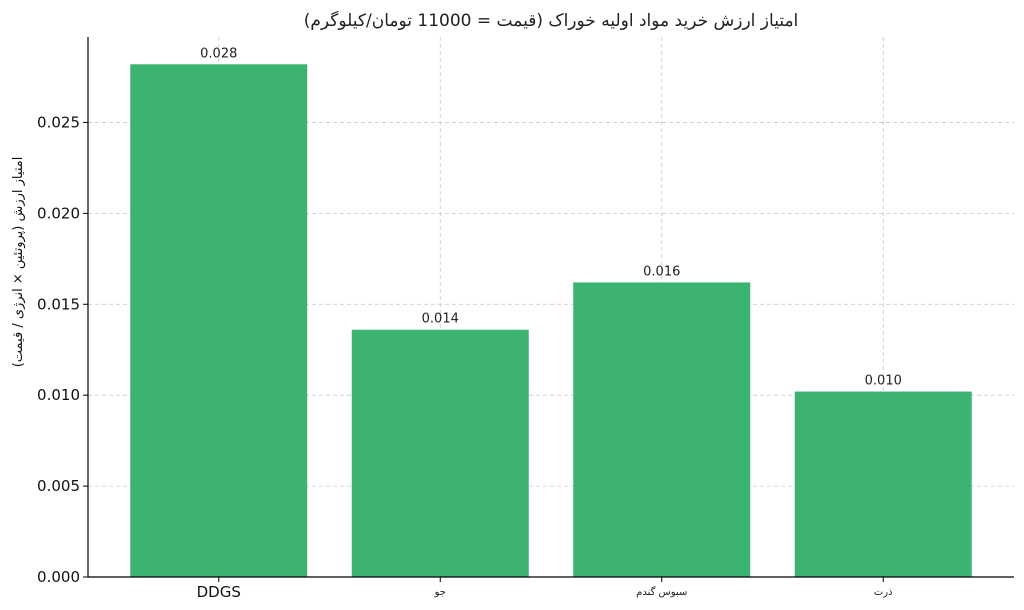  Describe the element at coordinates (883, 592) in the screenshot. I see `x-tick-label: ذرت` at that location.